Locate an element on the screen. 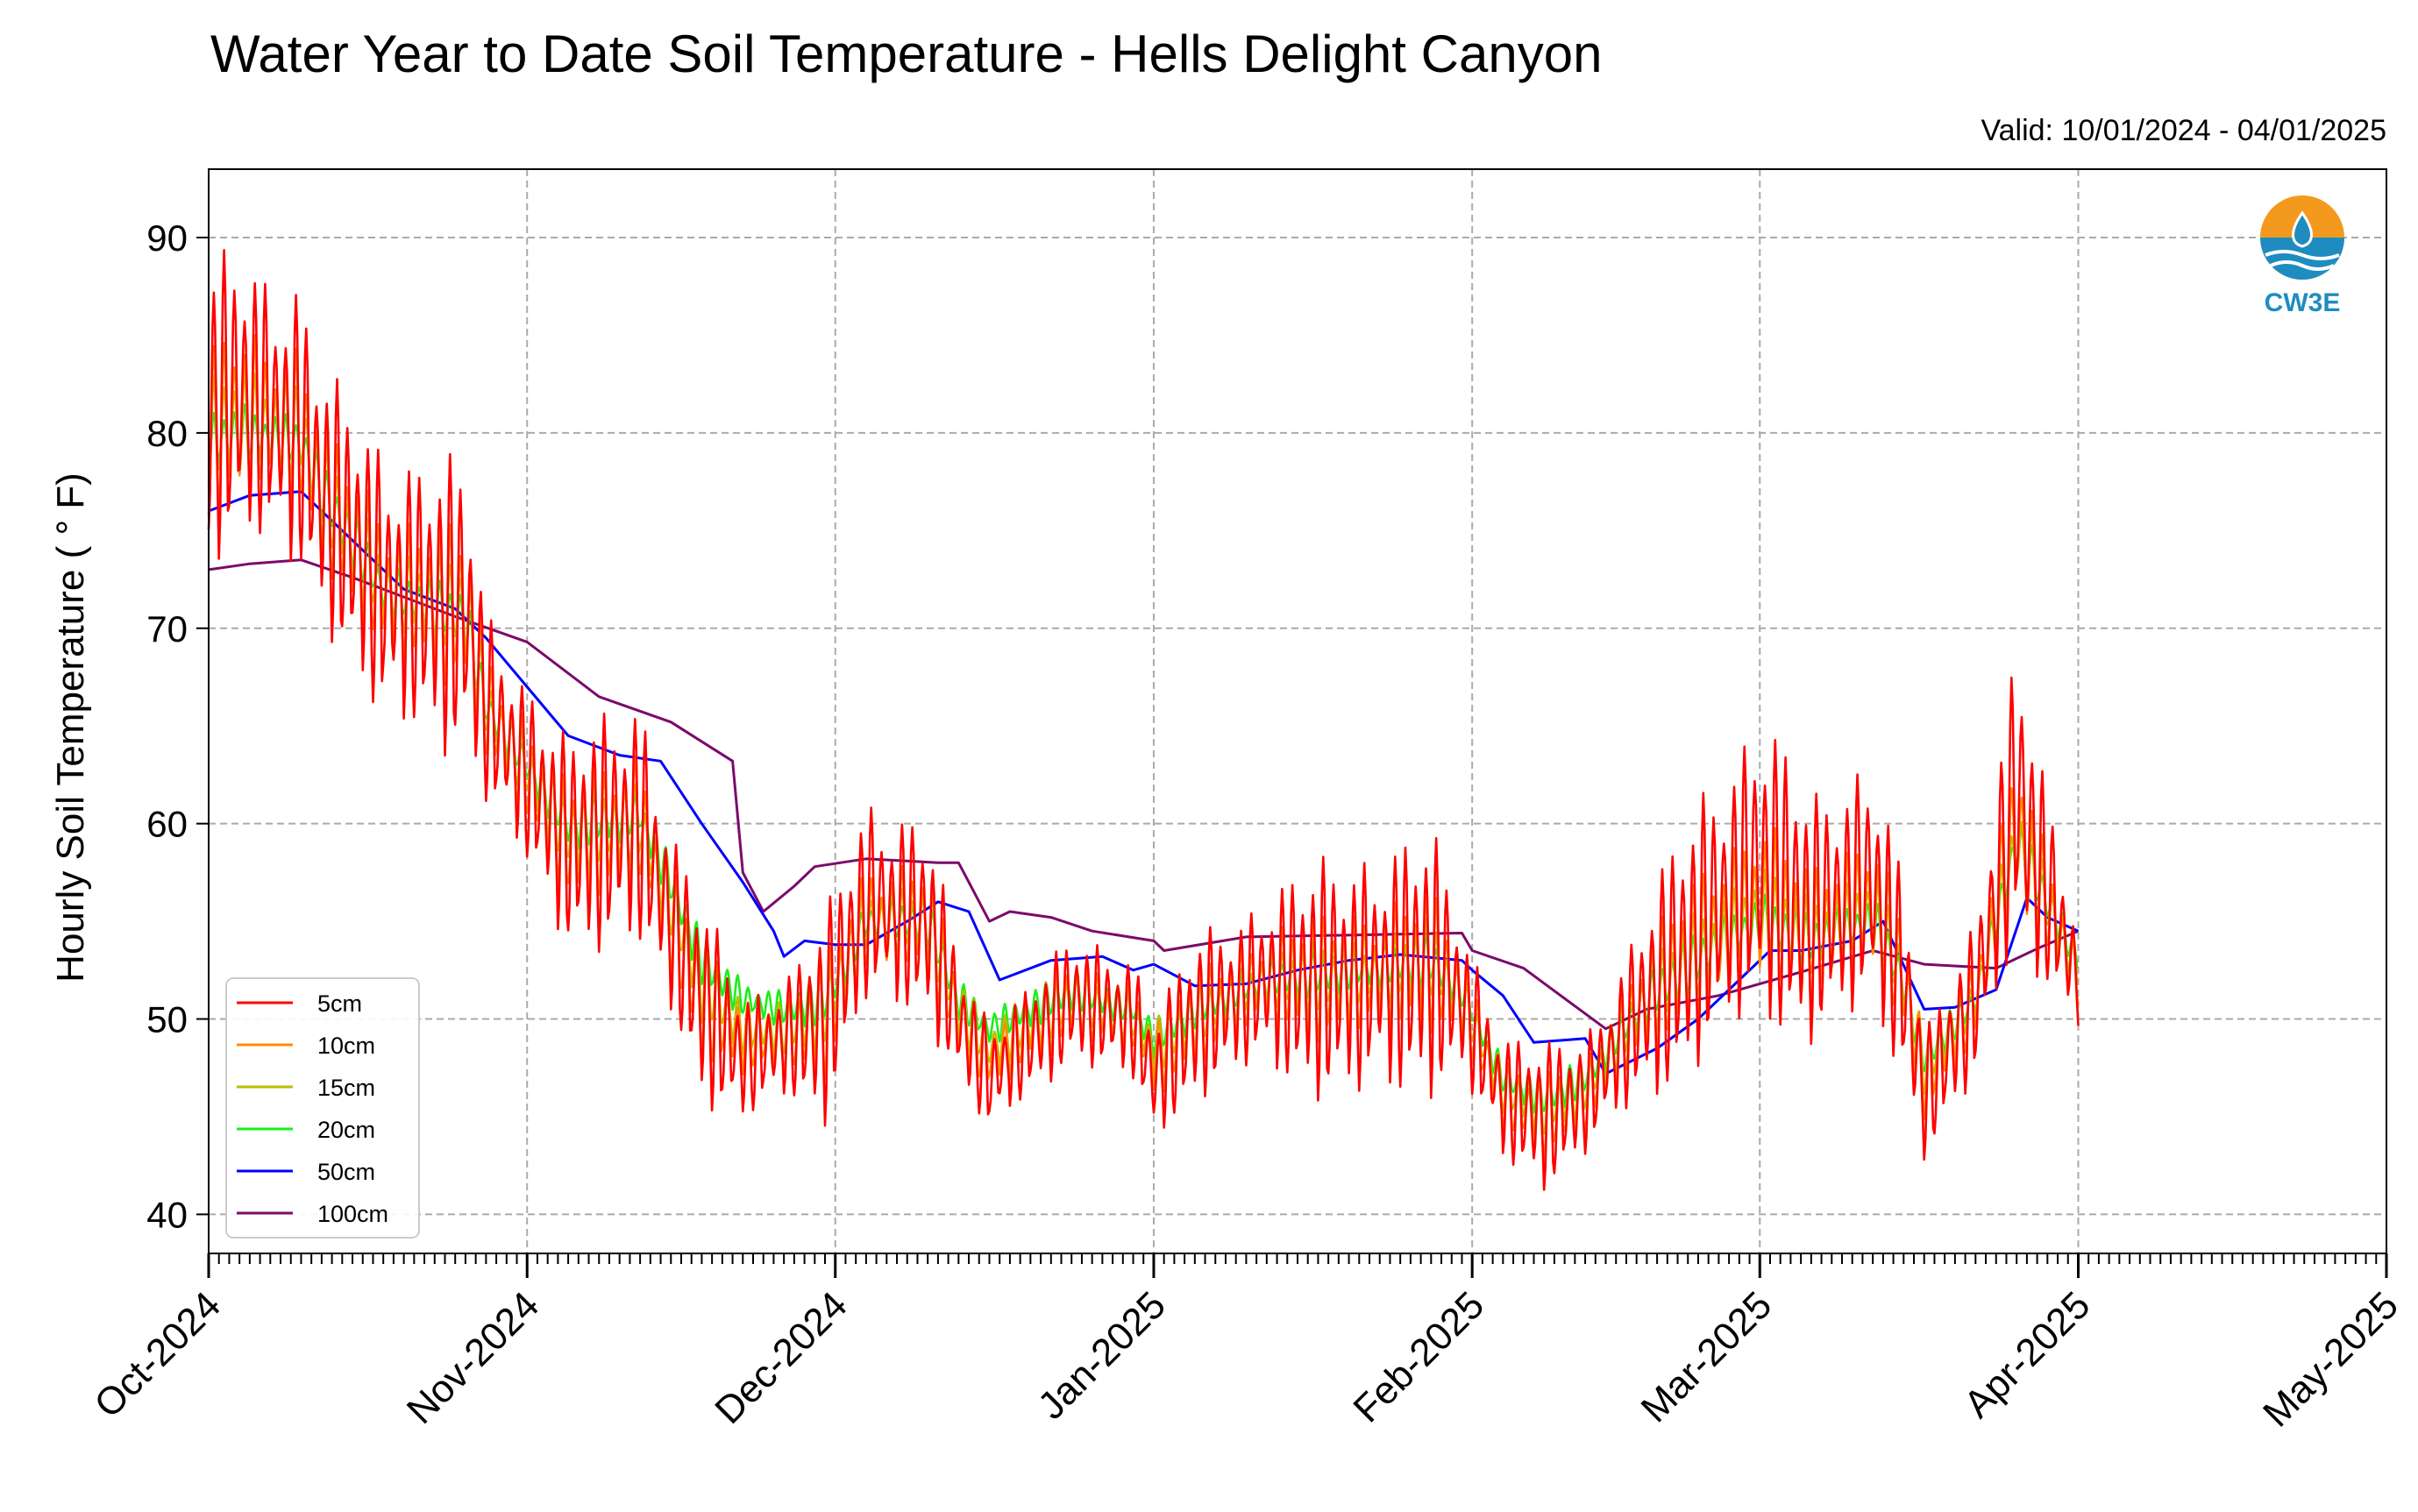  legend-label-10cm: 10cm is located at coordinates (346, 1046).